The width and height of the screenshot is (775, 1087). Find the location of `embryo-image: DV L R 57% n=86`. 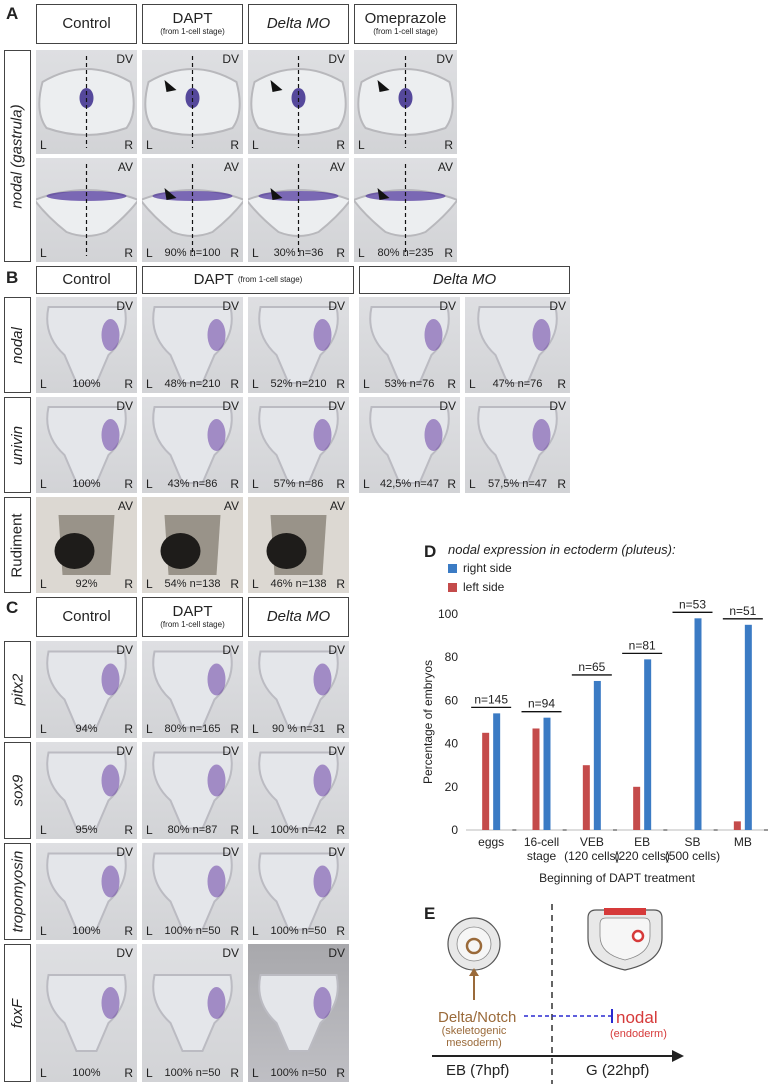

embryo-image: DV L R 57% n=86 is located at coordinates (298, 445).